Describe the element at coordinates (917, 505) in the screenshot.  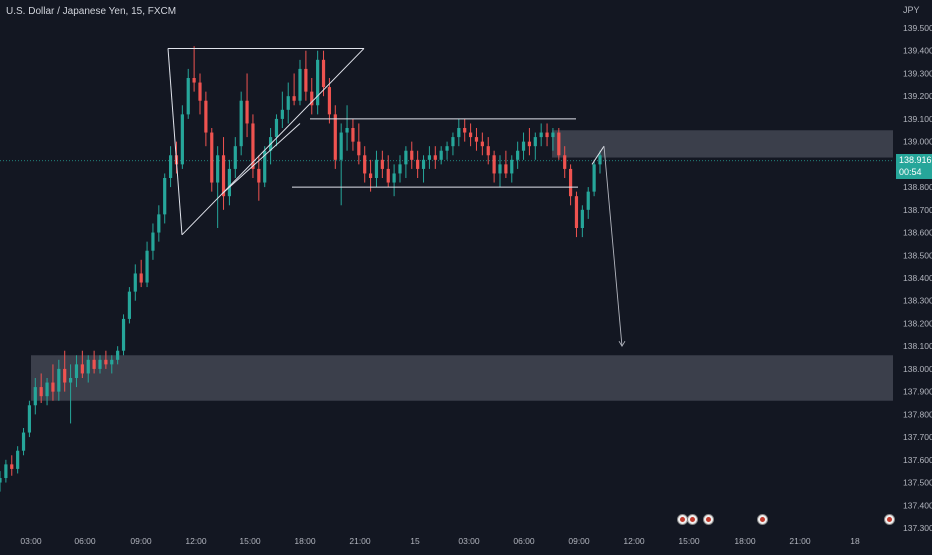
I see `y-tick-label: 137.400` at that location.